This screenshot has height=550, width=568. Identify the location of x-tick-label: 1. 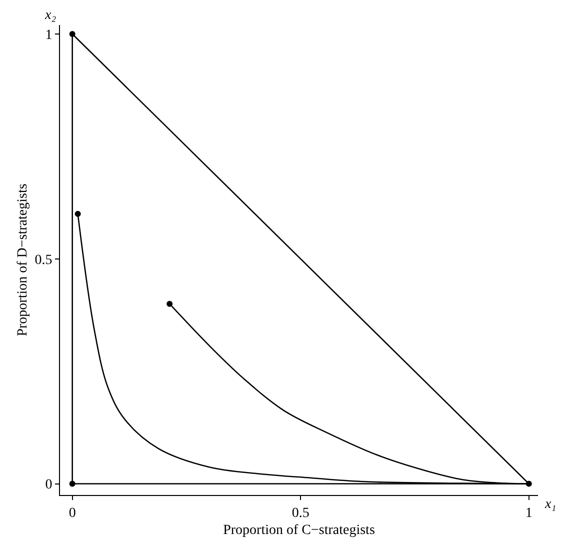
(528, 513).